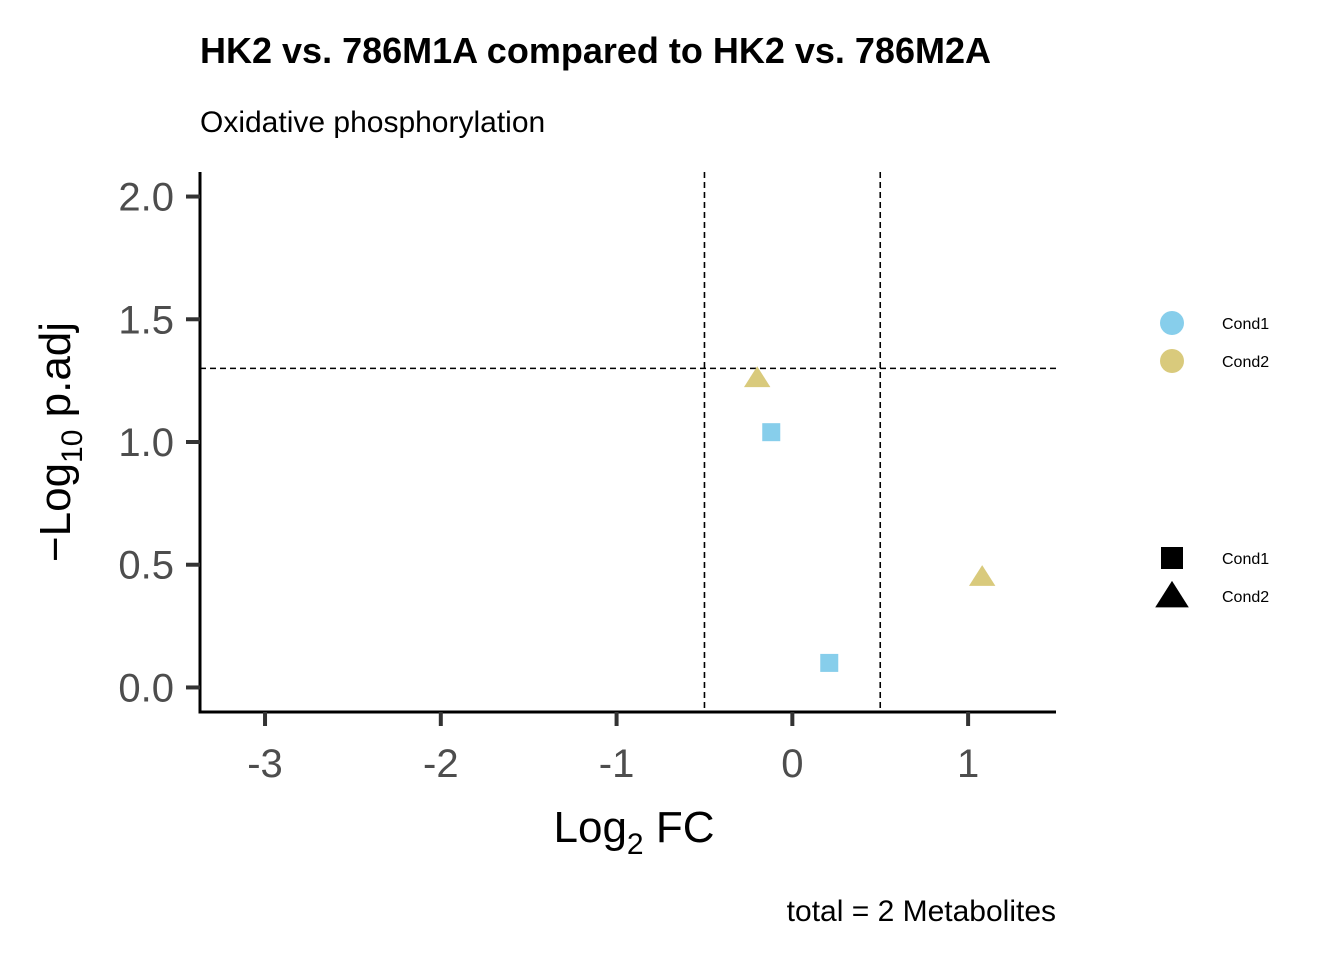 This screenshot has width=1344, height=960. I want to click on x-tick-label: 0, so click(792, 764).